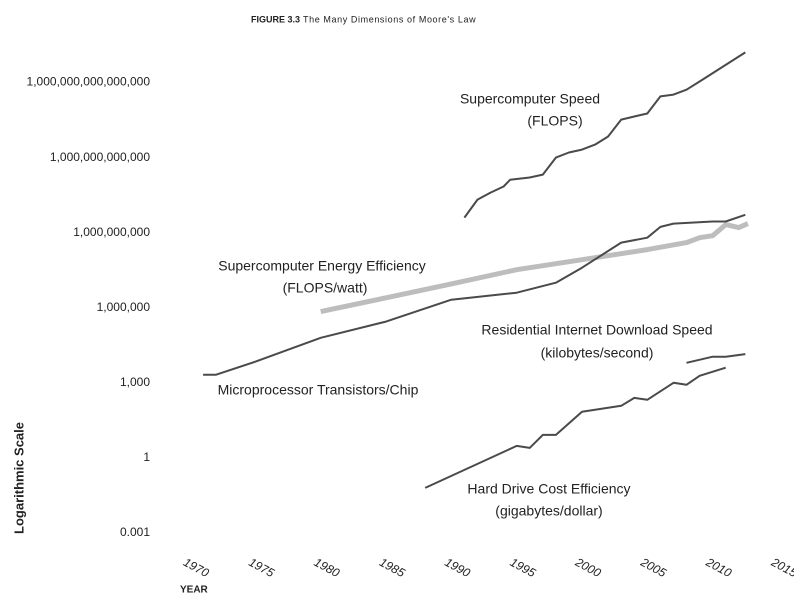  Describe the element at coordinates (275, 19) in the screenshot. I see `figure-label: FIGURE 3.3` at that location.